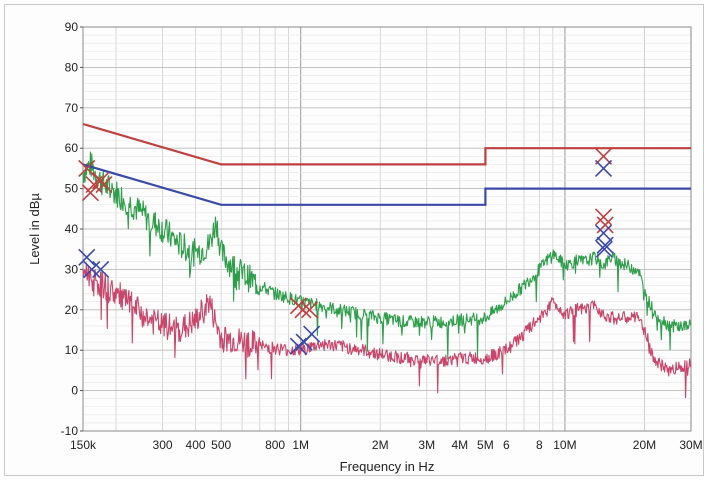  Describe the element at coordinates (300, 445) in the screenshot. I see `x-tick-label: 1M` at that location.